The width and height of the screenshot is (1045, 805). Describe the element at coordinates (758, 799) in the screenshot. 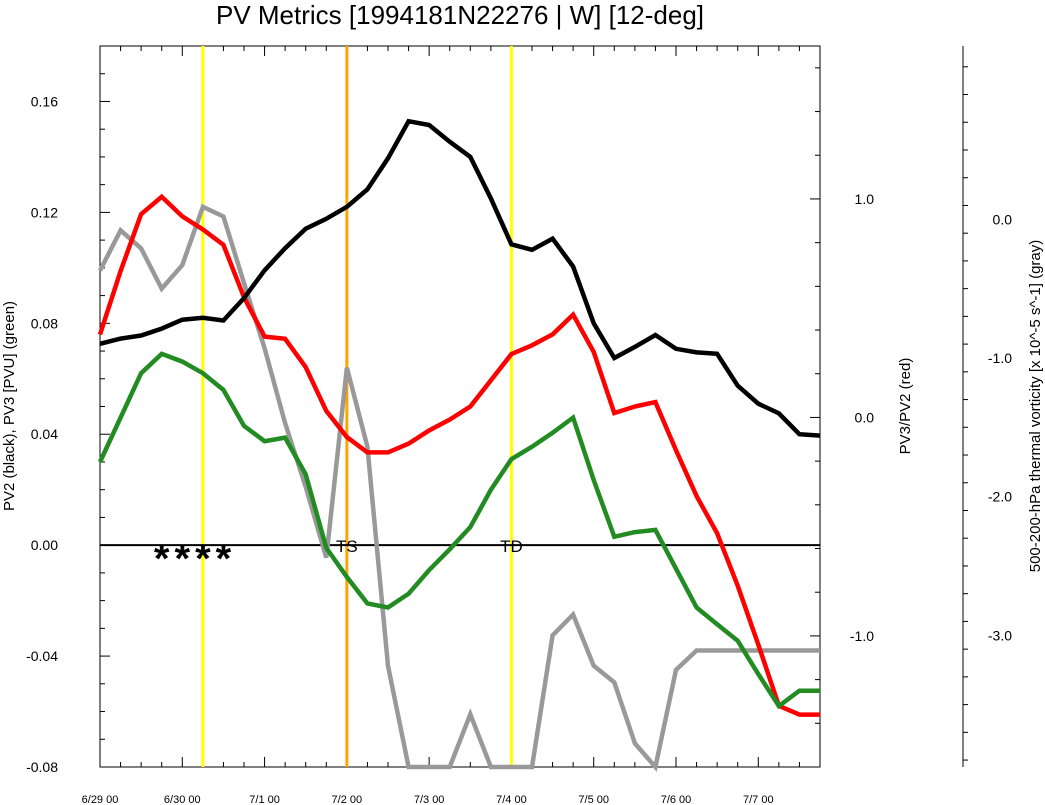

I see `x-tick-label: 7/7 00` at that location.